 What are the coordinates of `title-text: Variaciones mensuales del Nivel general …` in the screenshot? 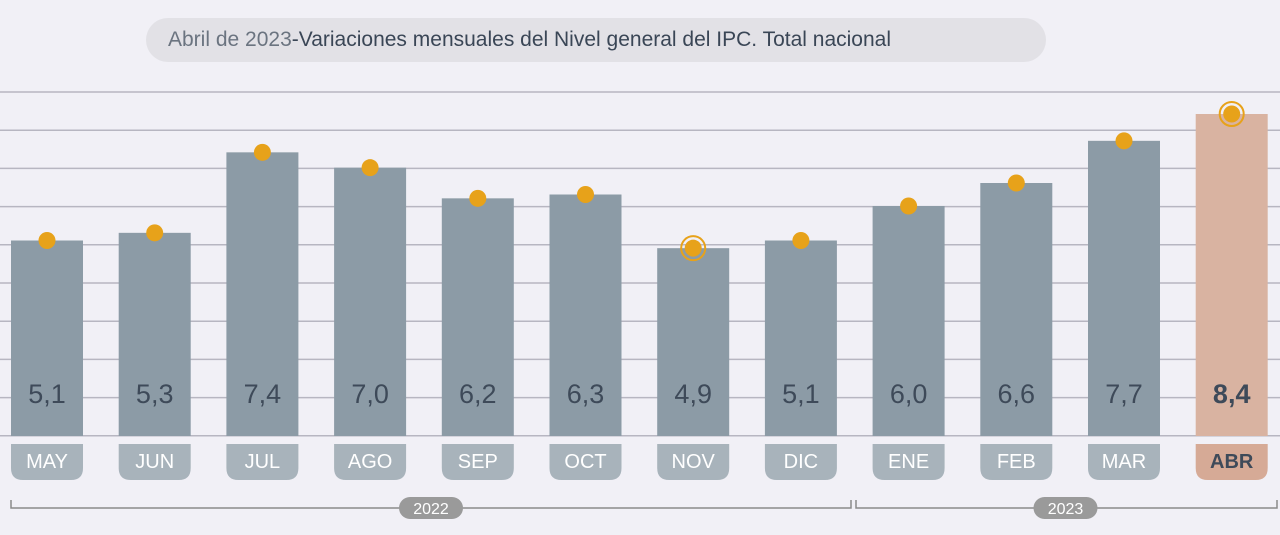 It's located at (594, 39).